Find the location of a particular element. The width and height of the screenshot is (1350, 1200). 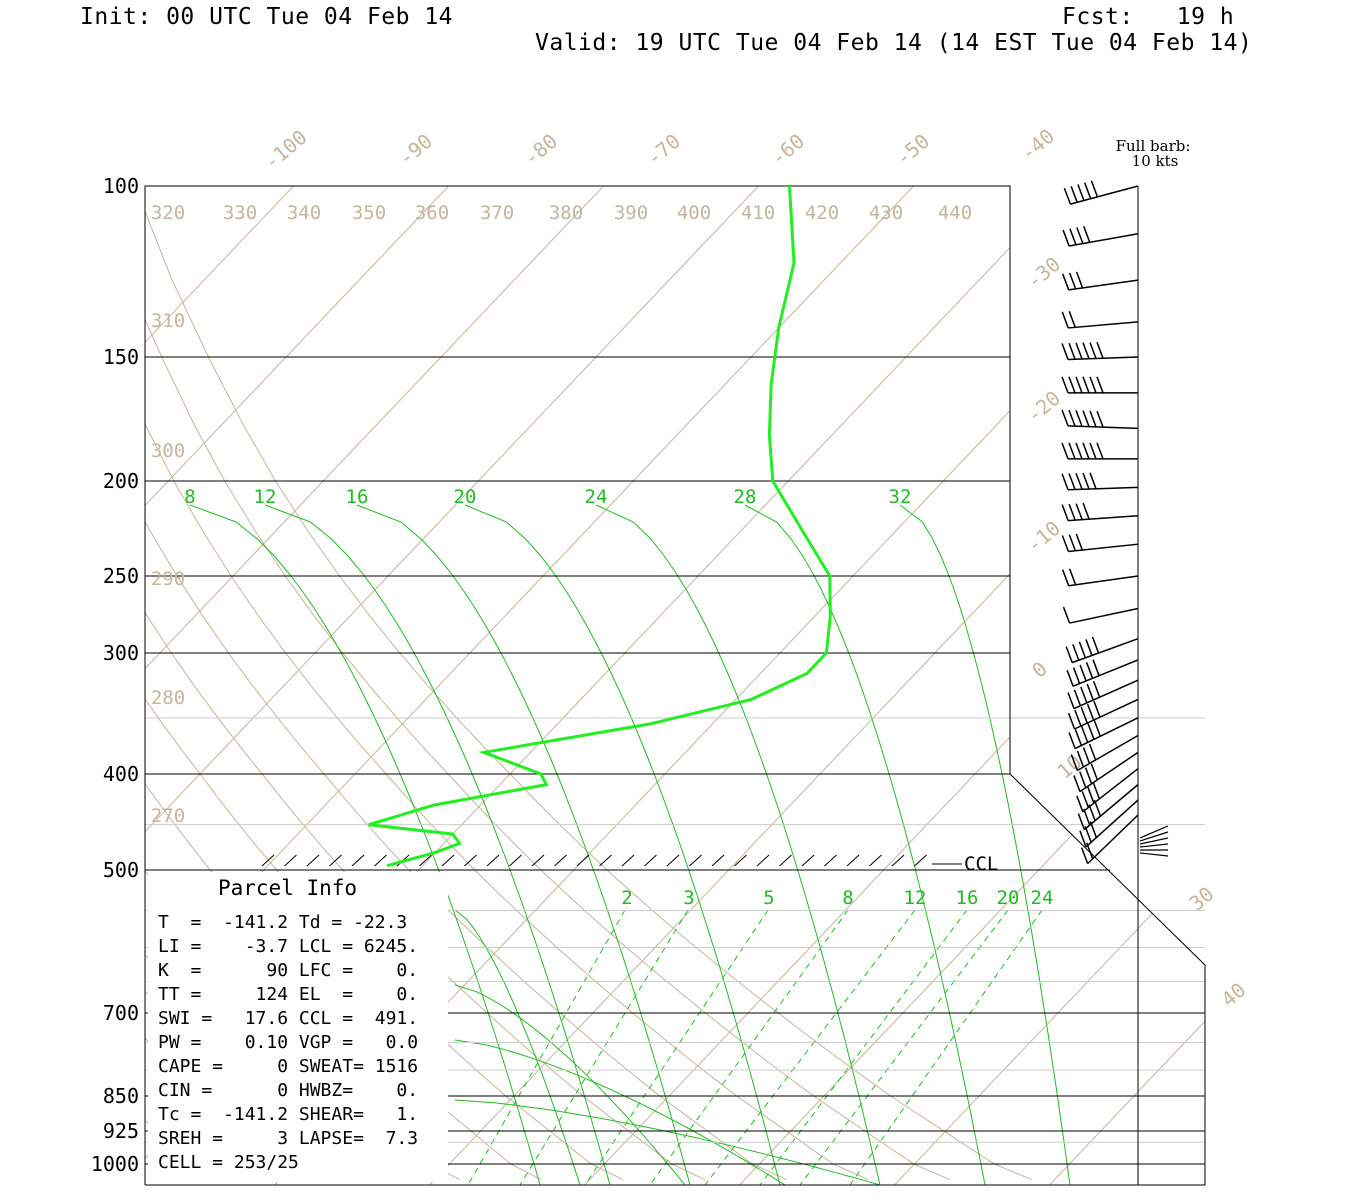

parcel-row: PW = 0.10 VGP = 0.0 is located at coordinates (288, 1042).